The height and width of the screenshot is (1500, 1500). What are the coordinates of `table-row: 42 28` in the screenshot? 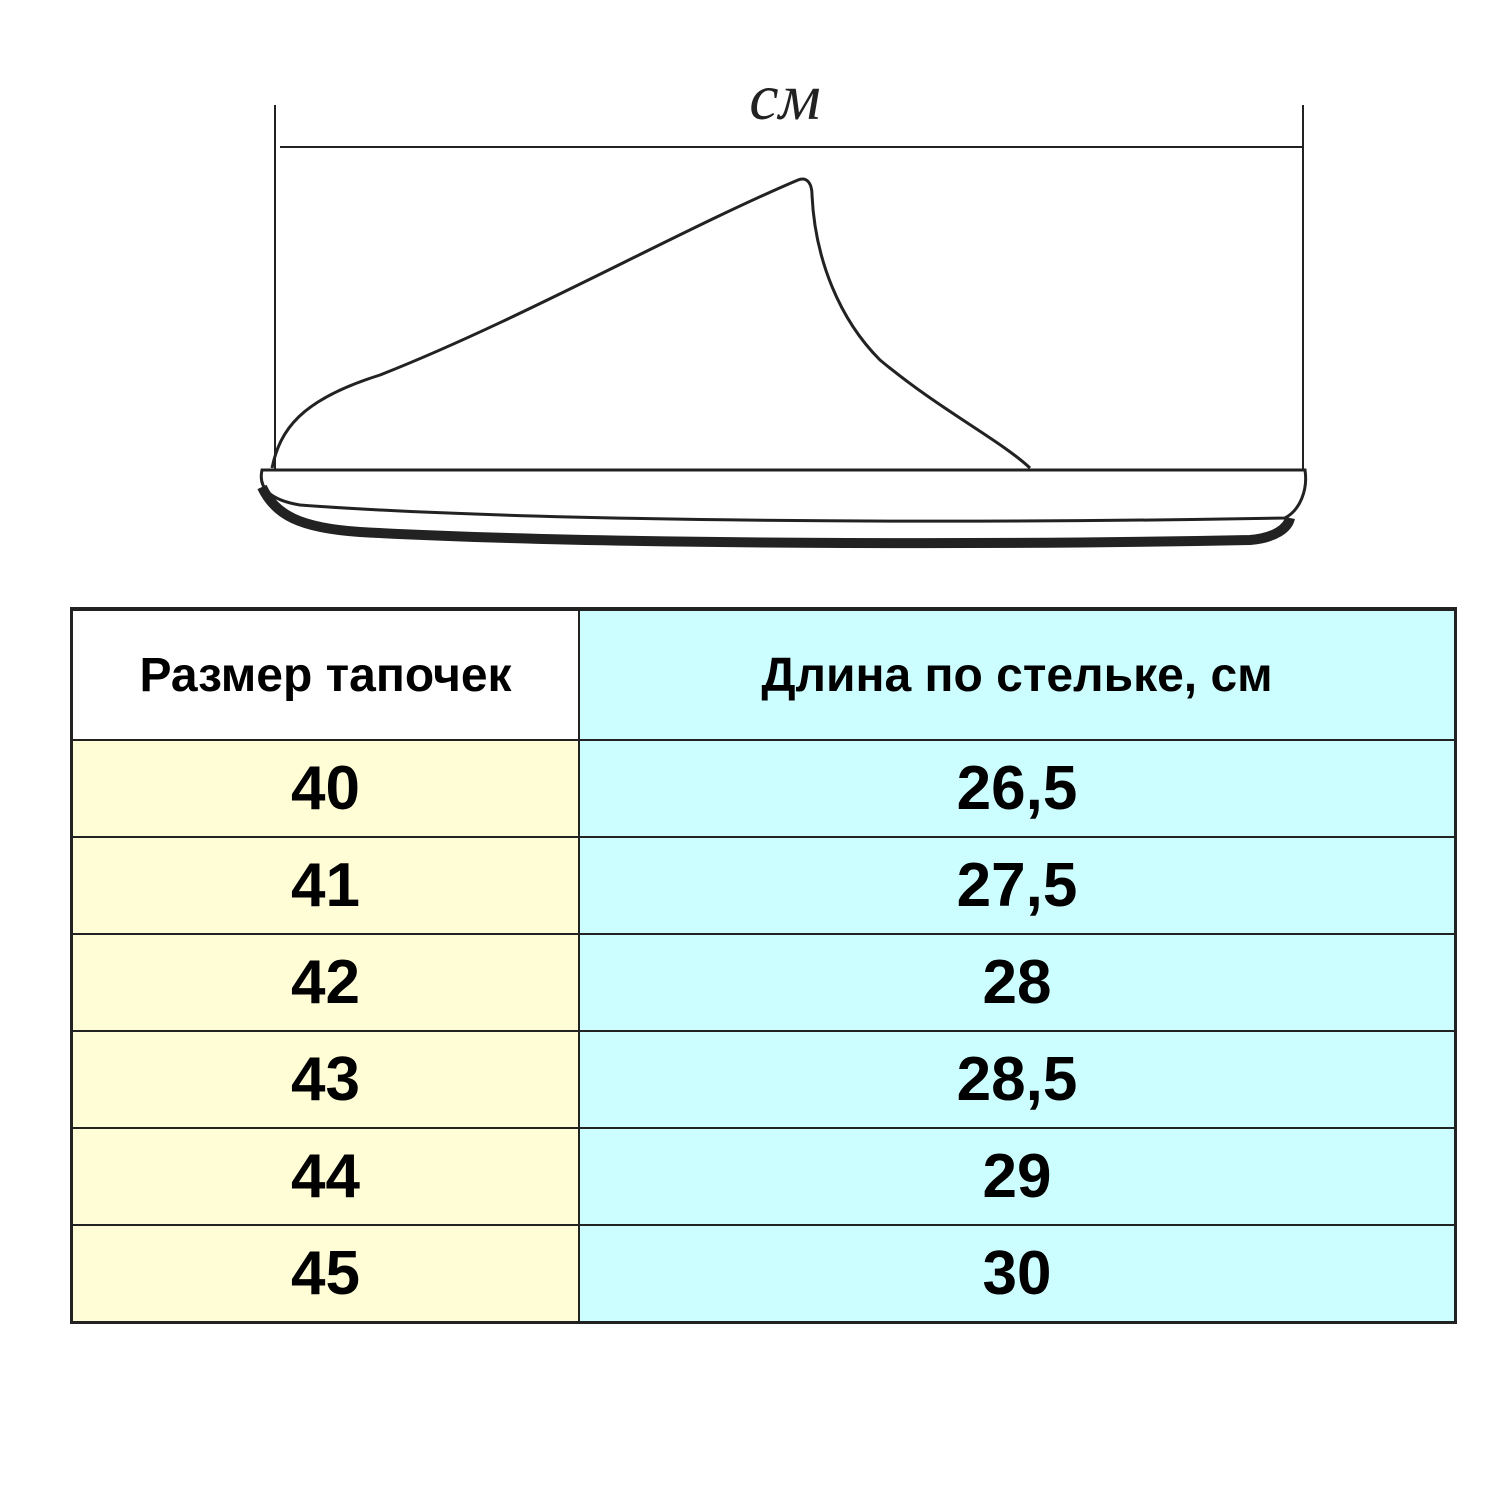 It's located at (763, 982).